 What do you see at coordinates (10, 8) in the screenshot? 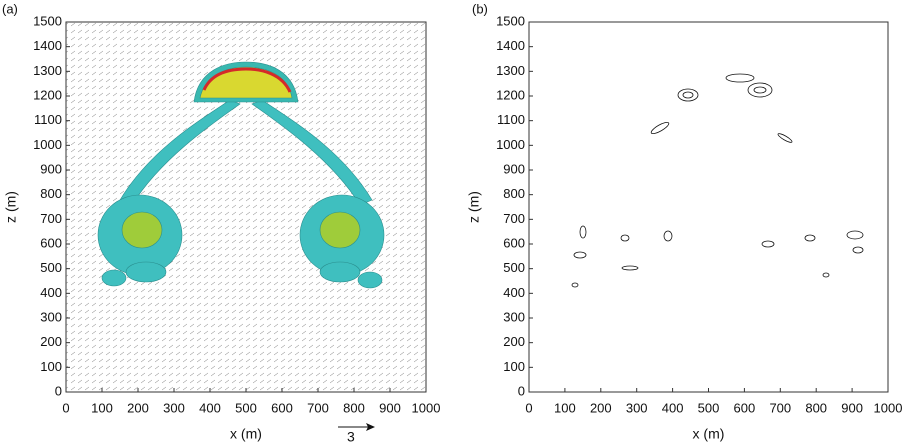
I see `panel-label: (a)` at bounding box center [10, 8].